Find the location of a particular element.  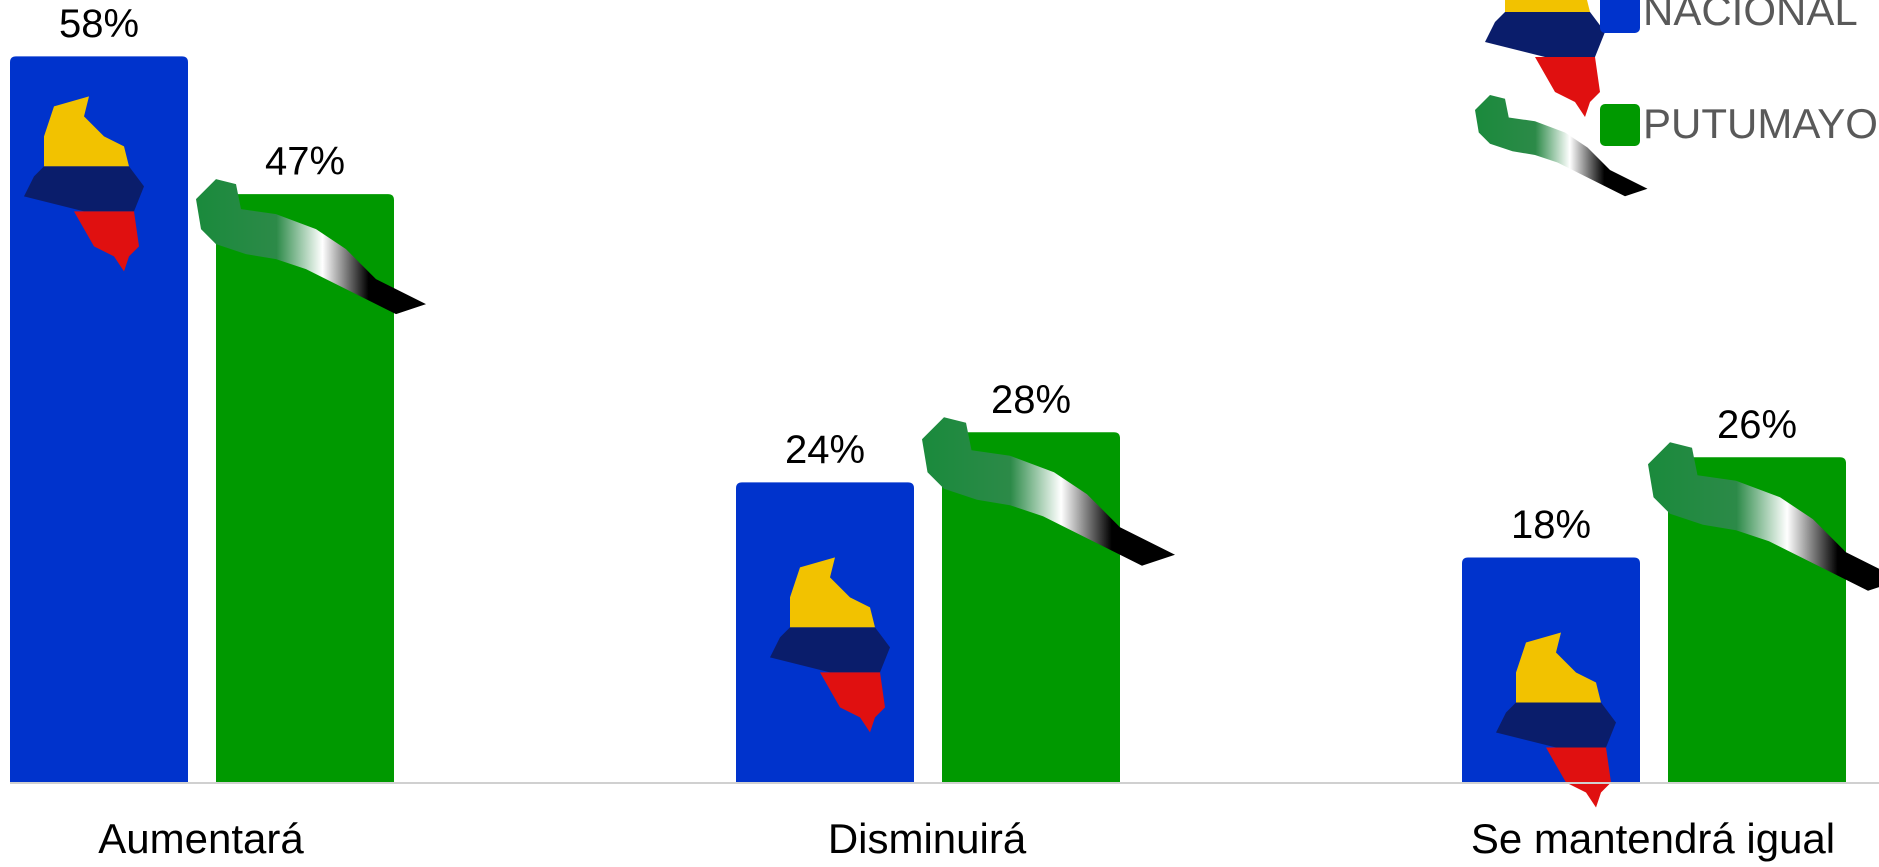

value-label: 47% is located at coordinates (305, 162).